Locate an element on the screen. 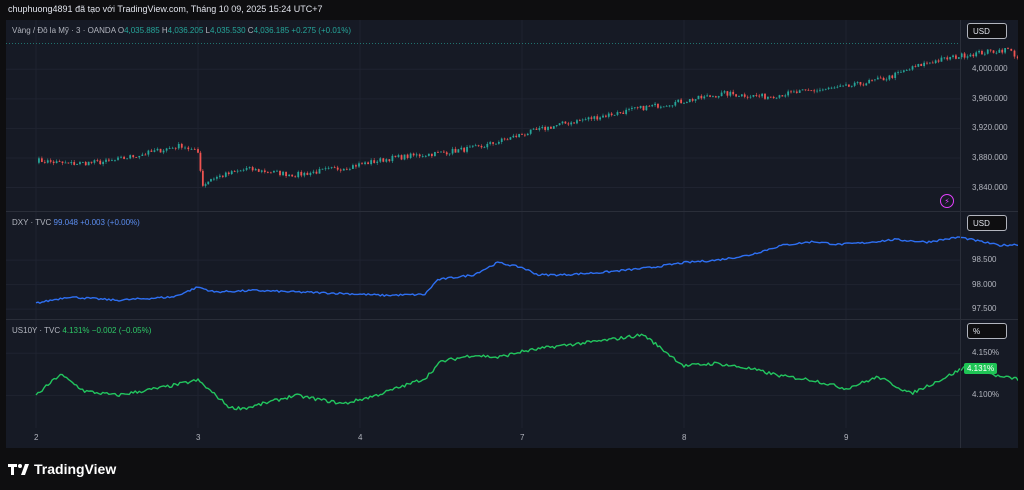  tradingview-mark-icon is located at coordinates (18, 469).